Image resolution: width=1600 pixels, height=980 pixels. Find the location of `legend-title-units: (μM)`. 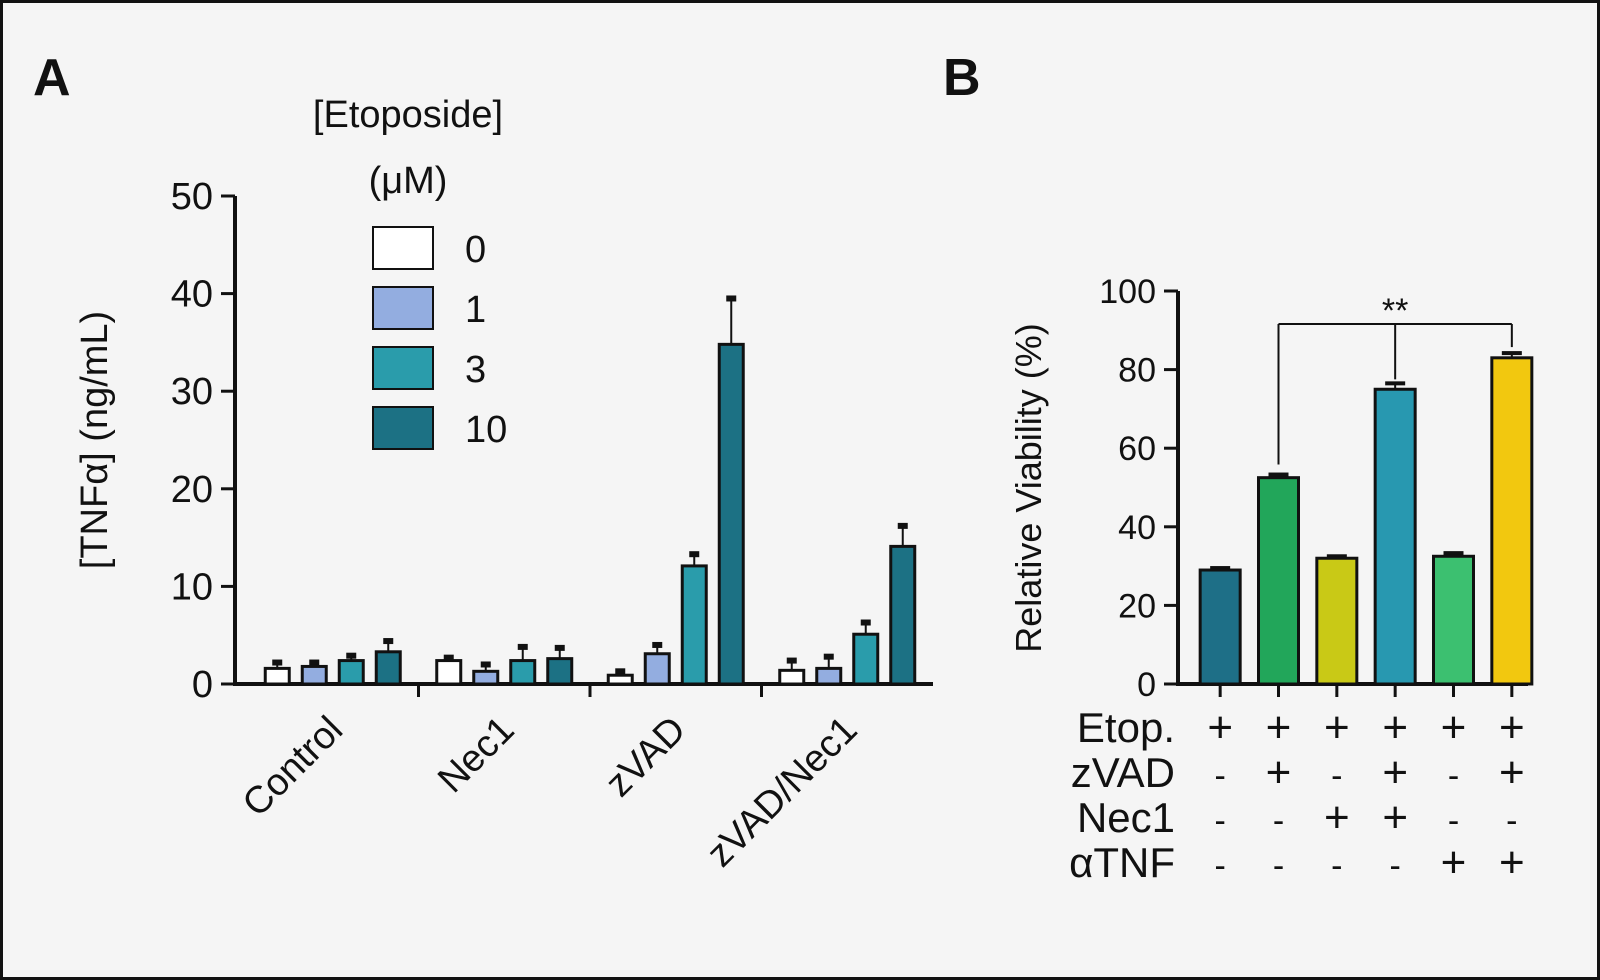

legend-title-units: (μM) is located at coordinates (408, 181).